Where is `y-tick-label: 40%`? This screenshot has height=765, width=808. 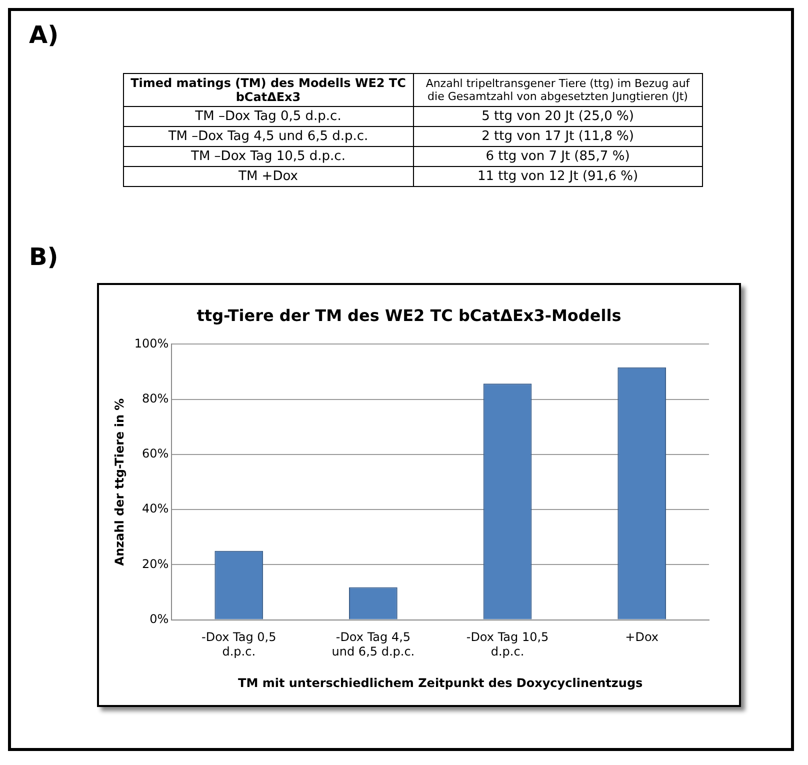
y-tick-label: 40% is located at coordinates (155, 509).